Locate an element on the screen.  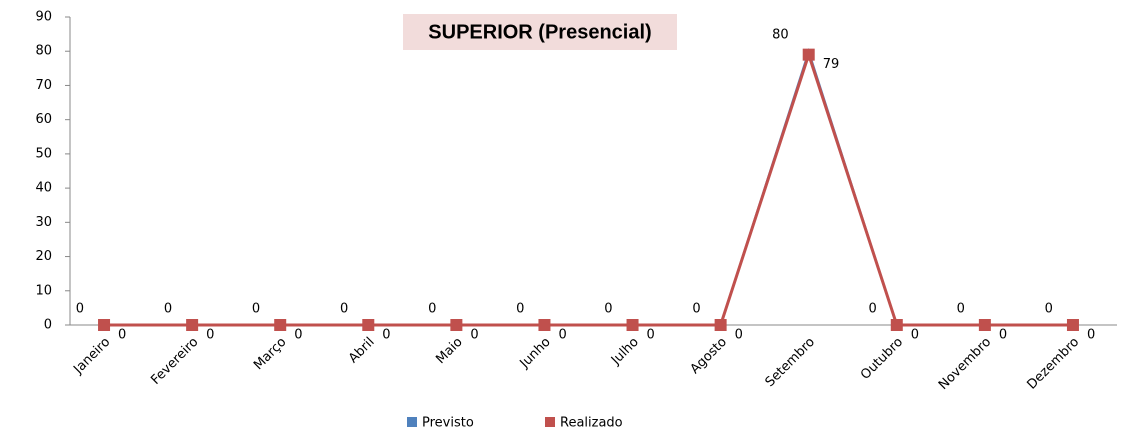
x-tick-label: Agosto is located at coordinates (709, 356).